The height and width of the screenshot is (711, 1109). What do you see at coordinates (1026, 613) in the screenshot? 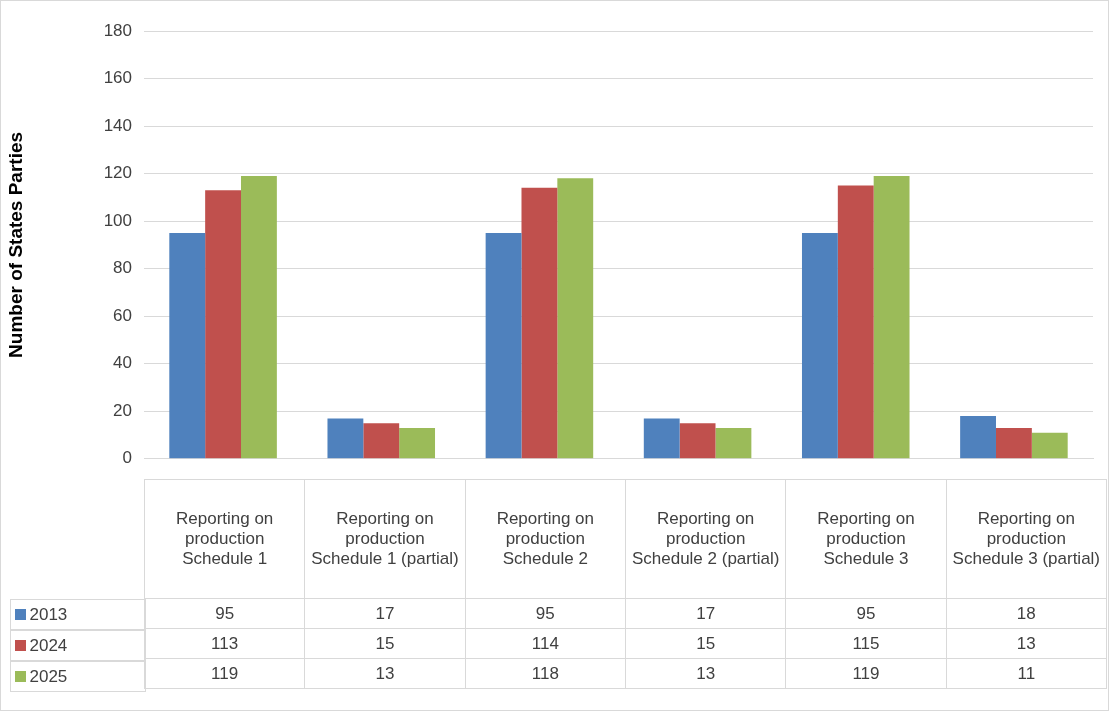
I see `data-label: 18` at bounding box center [1026, 613].